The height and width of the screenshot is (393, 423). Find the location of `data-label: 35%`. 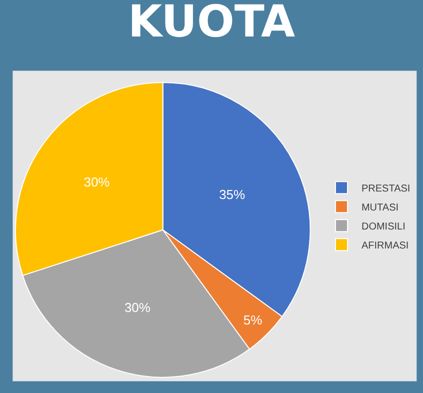

data-label: 35% is located at coordinates (232, 194).